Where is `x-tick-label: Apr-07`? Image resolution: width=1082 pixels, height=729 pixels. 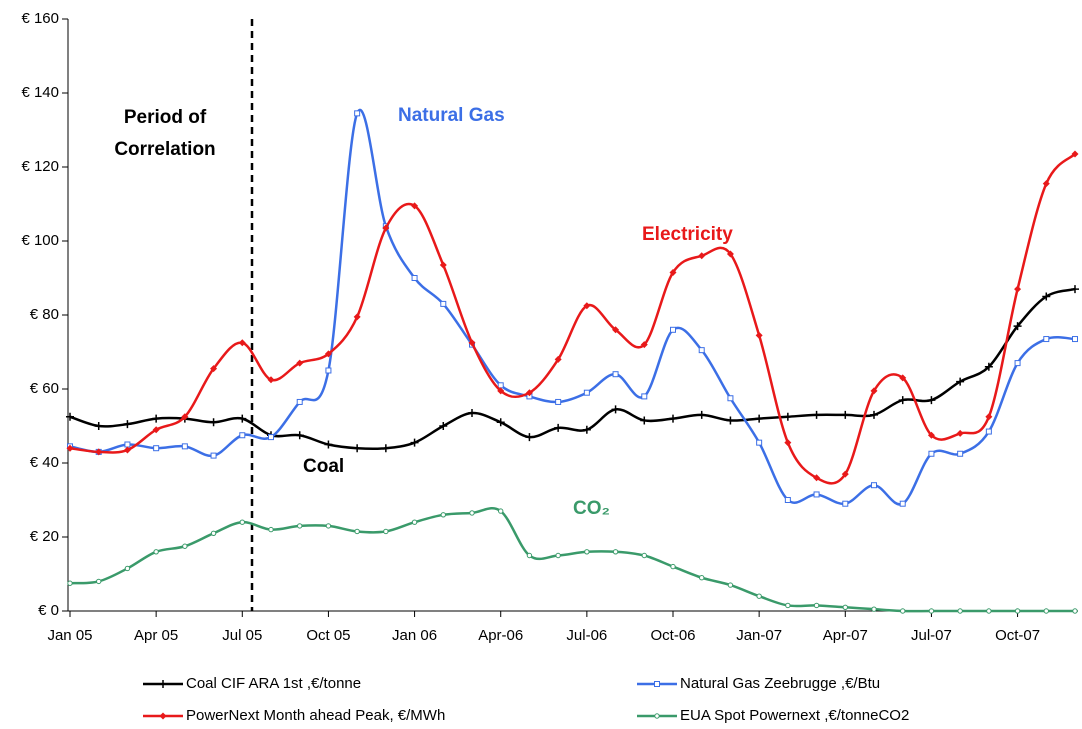 x-tick-label: Apr-07 is located at coordinates (845, 635).